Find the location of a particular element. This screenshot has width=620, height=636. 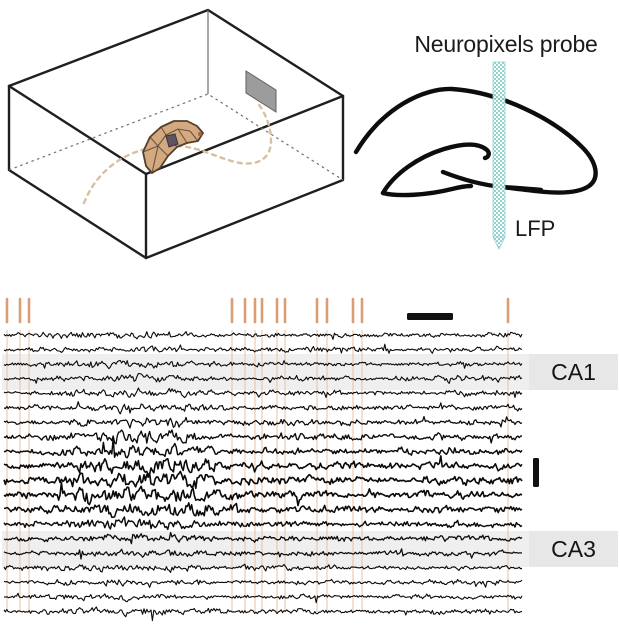

hippocampus-schematic is located at coordinates (475, 155).